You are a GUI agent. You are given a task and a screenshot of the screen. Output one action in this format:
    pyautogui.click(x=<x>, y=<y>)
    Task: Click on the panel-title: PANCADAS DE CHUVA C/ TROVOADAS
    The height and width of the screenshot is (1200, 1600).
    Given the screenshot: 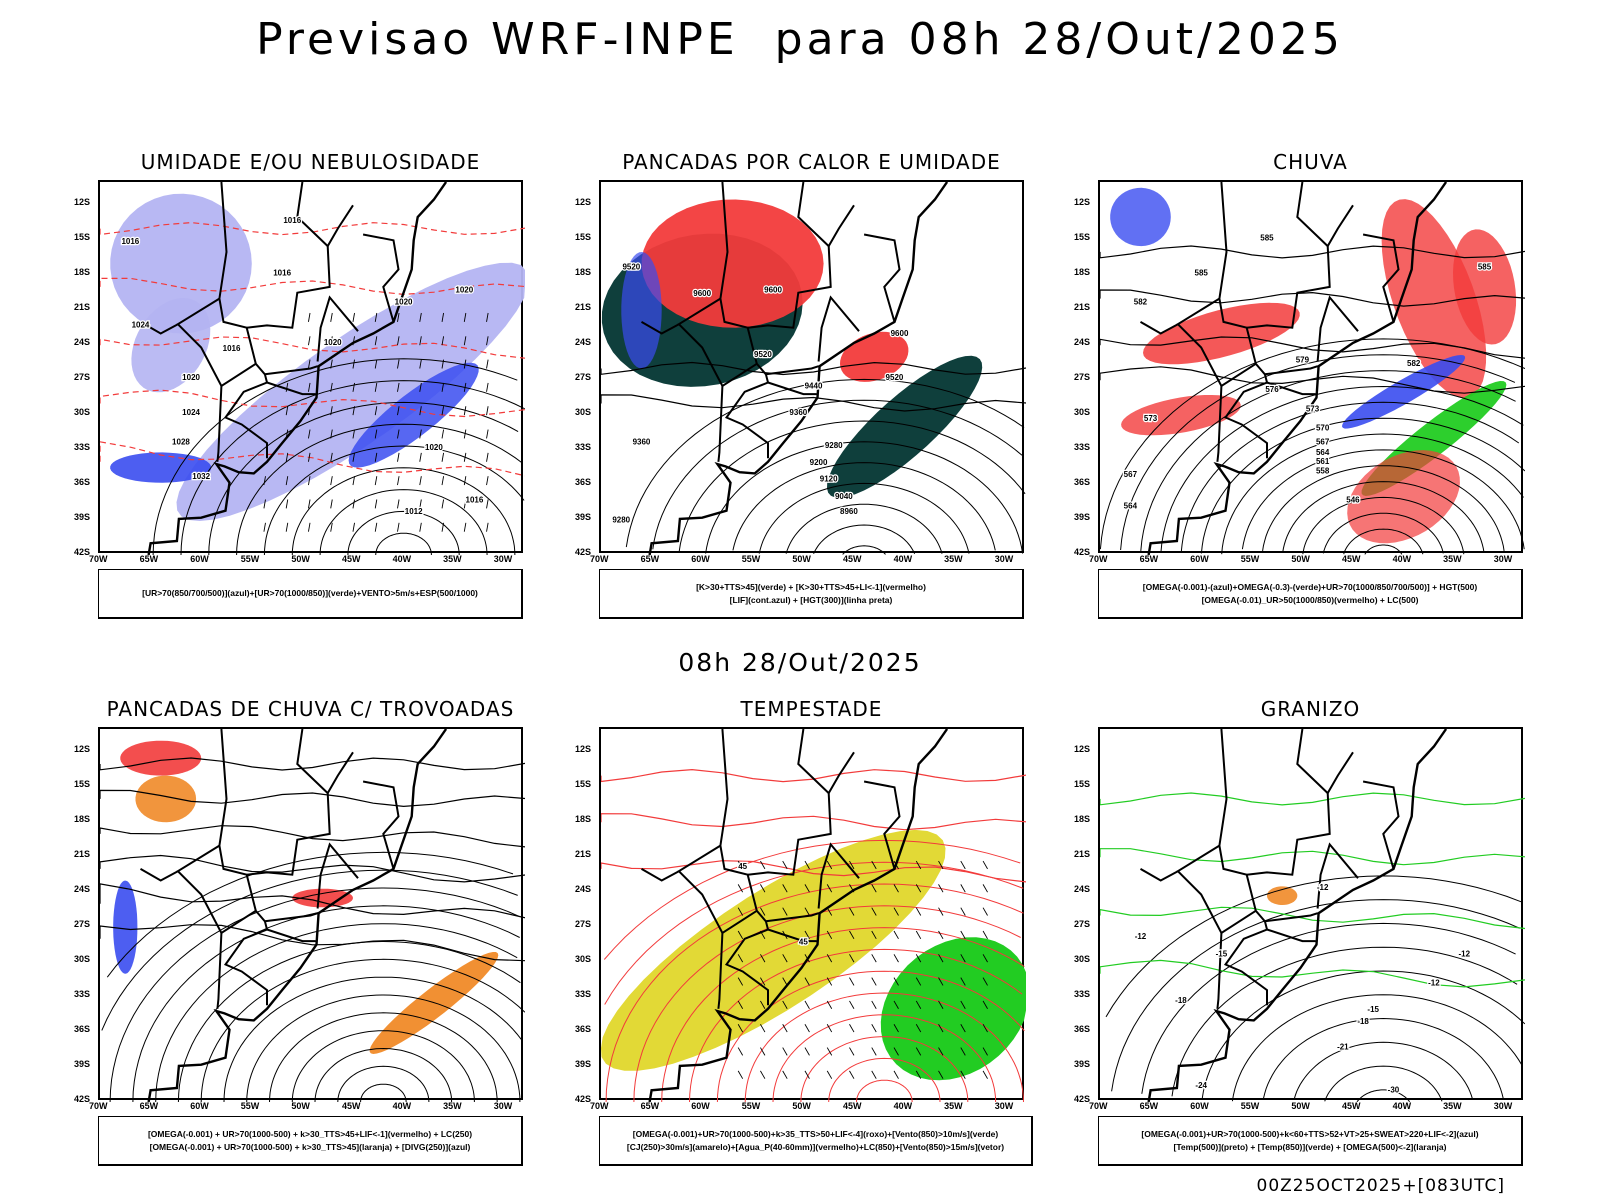 What is the action you would take?
    pyautogui.click(x=310, y=709)
    